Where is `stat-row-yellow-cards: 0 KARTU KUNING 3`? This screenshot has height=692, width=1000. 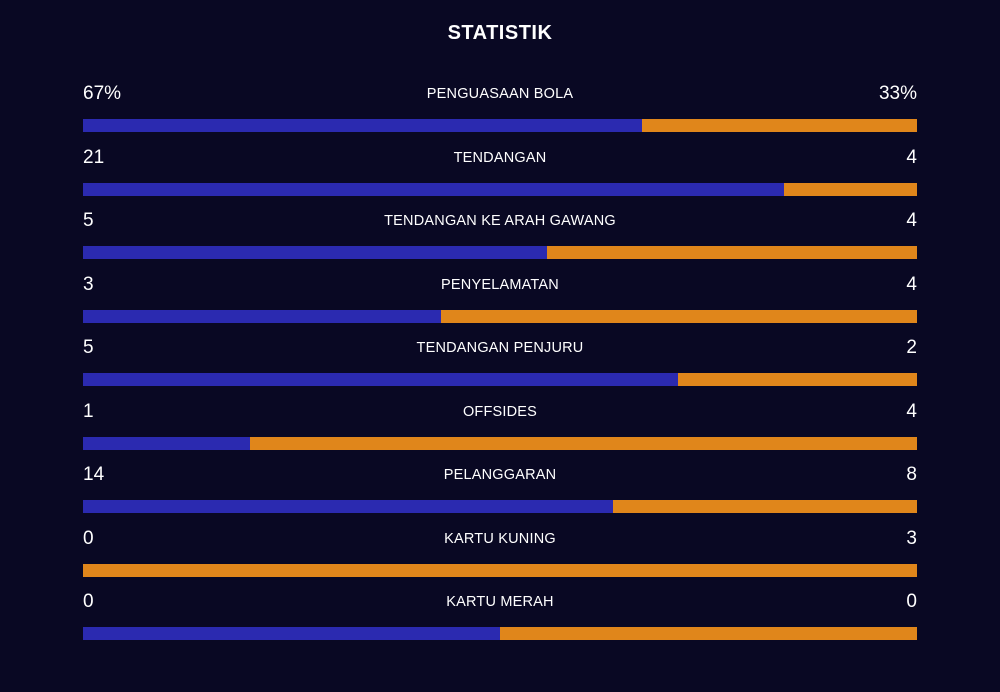 stat-row-yellow-cards: 0 KARTU KUNING 3 is located at coordinates (500, 559).